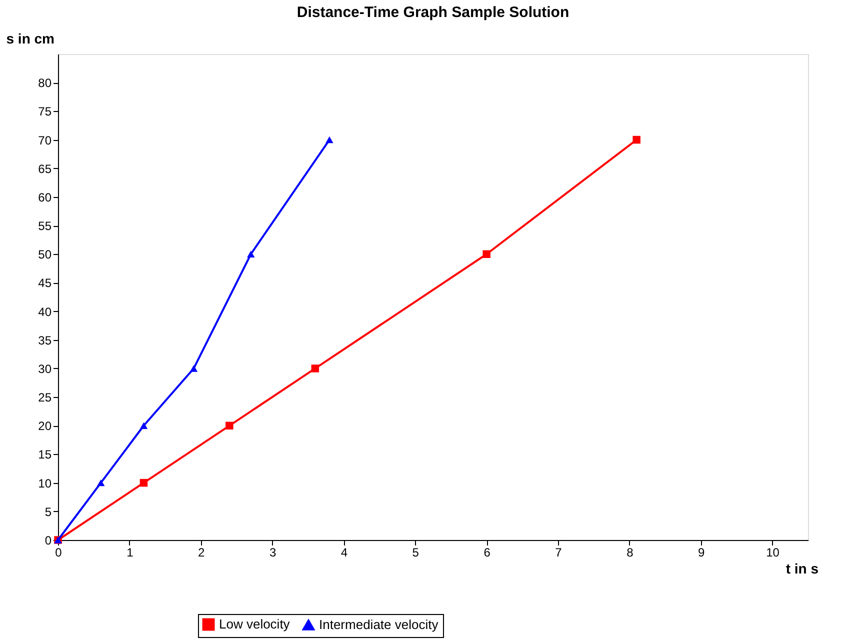  What do you see at coordinates (802, 568) in the screenshot?
I see `x-axis-title: t in s` at bounding box center [802, 568].